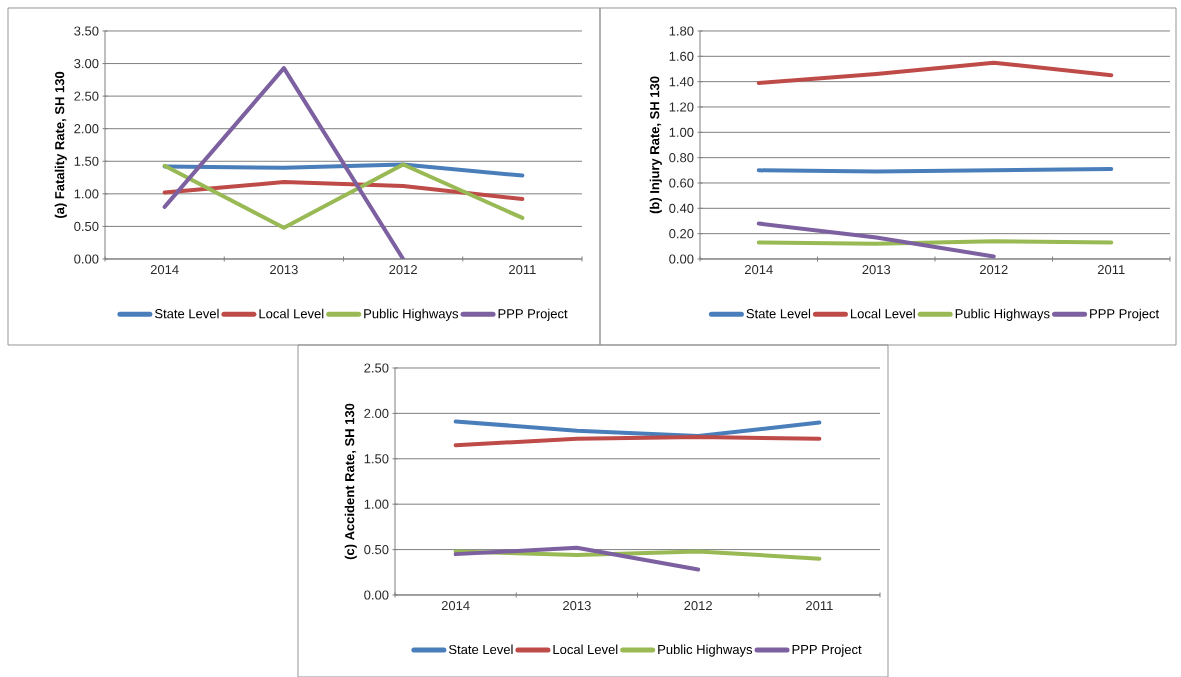 This screenshot has width=1181, height=677. I want to click on y-tick-label: 0.40, so click(681, 208).